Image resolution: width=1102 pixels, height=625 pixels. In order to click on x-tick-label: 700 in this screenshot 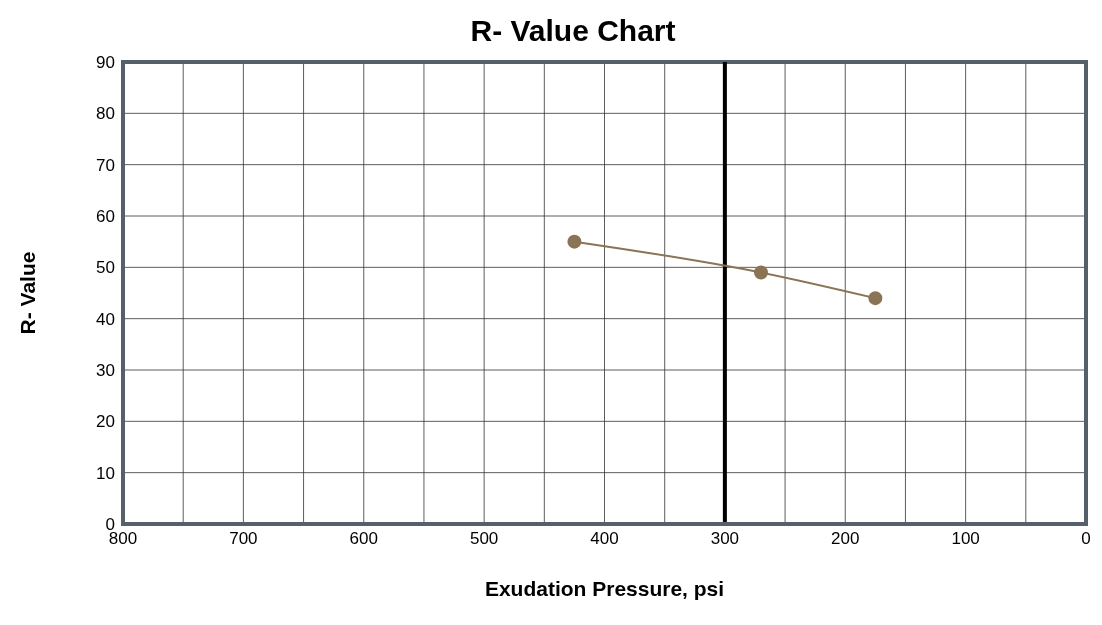, I will do `click(243, 539)`.